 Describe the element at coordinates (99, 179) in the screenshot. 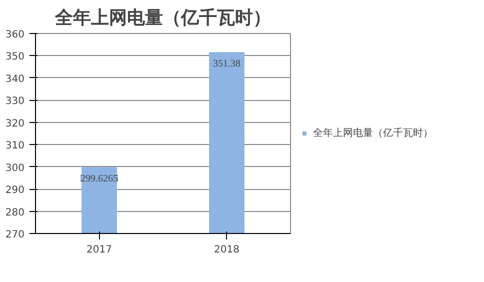

I see `data-label: 299.6265` at that location.